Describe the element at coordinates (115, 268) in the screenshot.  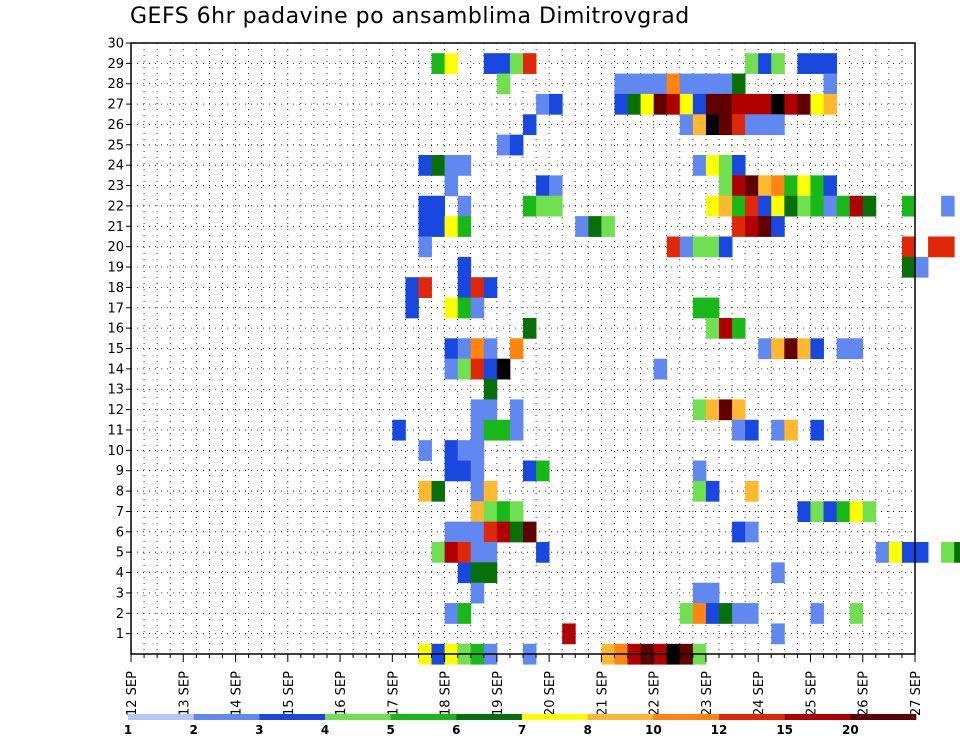
I see `y-tick-label: 19` at that location.